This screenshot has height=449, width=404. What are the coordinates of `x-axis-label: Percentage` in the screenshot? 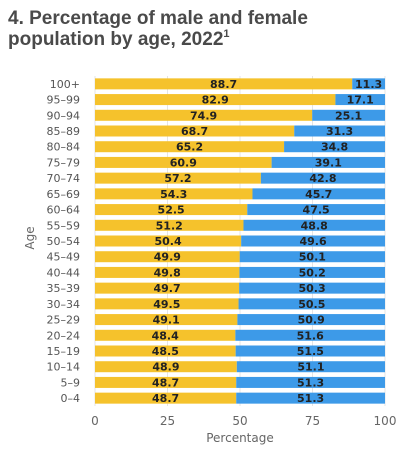 It's located at (240, 438).